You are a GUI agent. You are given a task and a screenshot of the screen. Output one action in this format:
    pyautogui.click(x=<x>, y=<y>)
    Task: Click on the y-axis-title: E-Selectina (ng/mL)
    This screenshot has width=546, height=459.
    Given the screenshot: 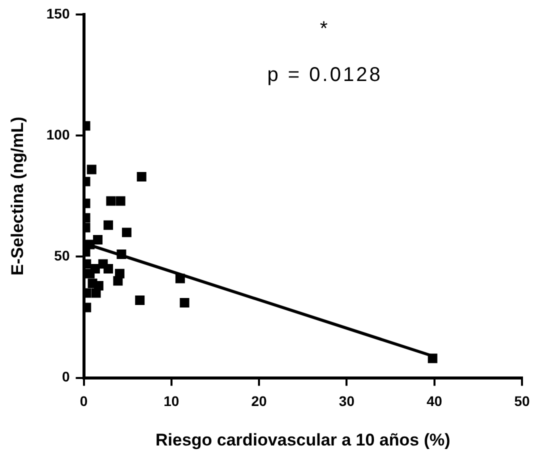 What is the action you would take?
    pyautogui.click(x=17, y=196)
    